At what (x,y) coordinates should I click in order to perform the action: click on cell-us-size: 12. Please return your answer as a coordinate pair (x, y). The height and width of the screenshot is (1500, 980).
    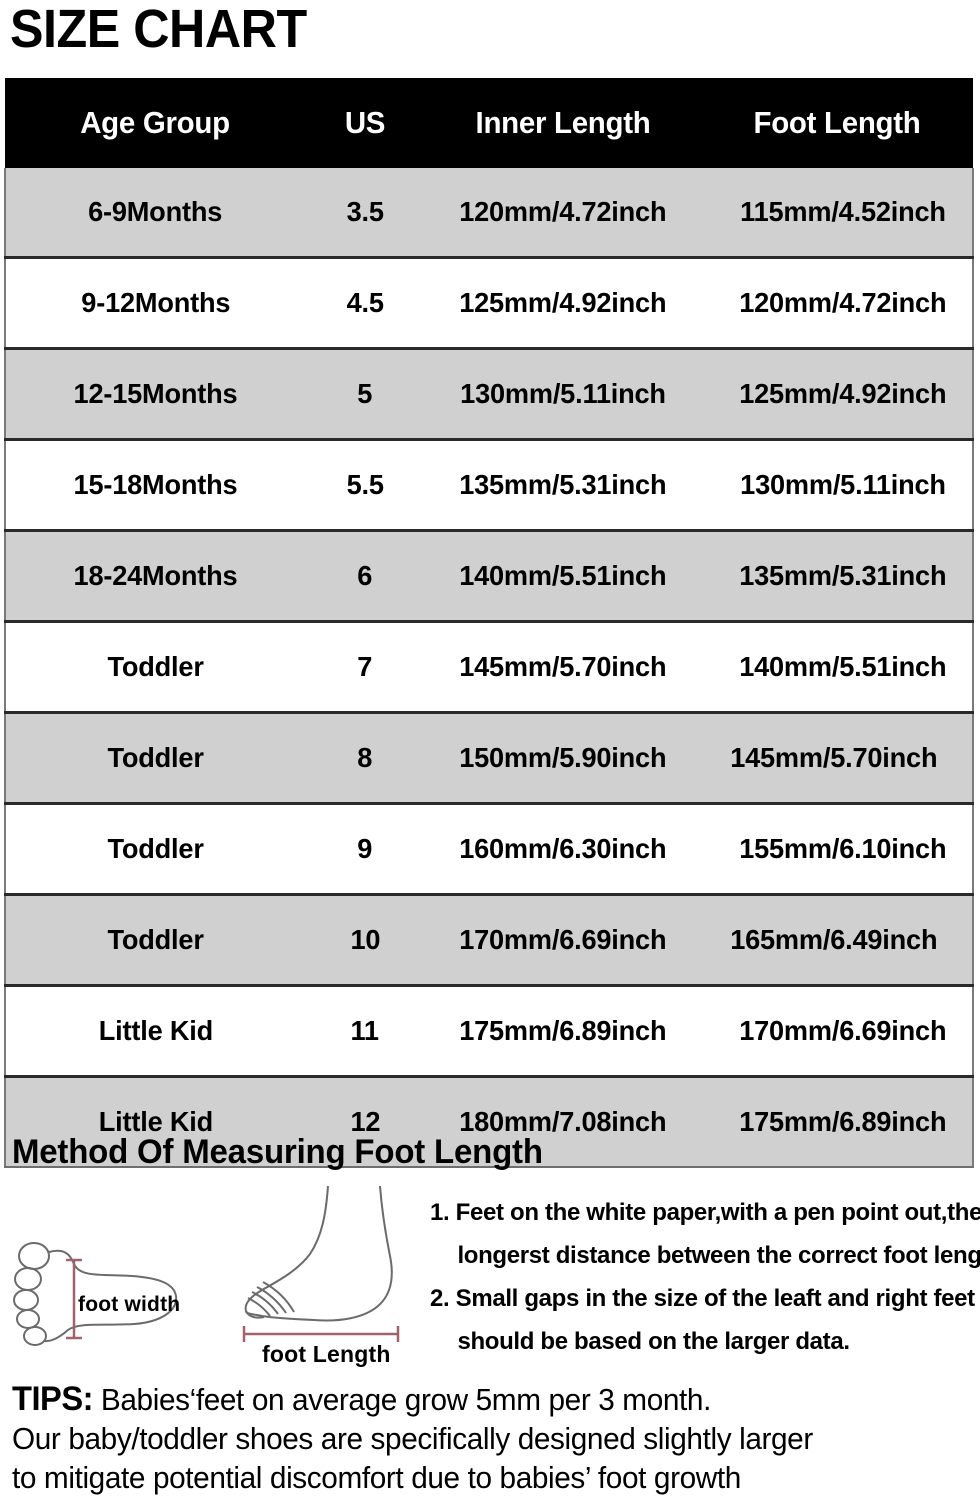
    Looking at the image, I should click on (365, 1121).